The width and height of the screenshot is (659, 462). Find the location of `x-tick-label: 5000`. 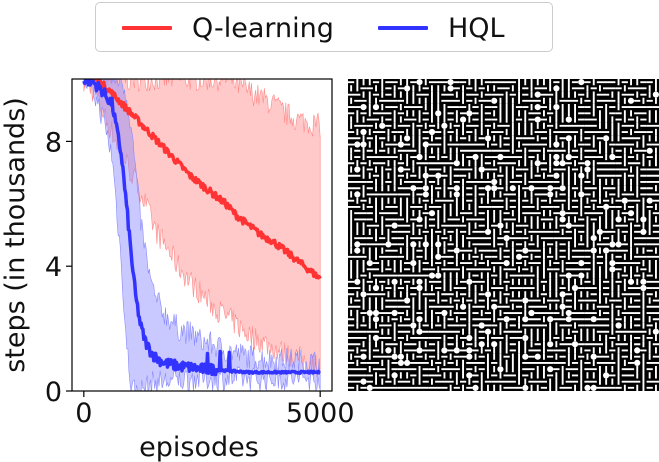

x-tick-label: 5000 is located at coordinates (320, 413).